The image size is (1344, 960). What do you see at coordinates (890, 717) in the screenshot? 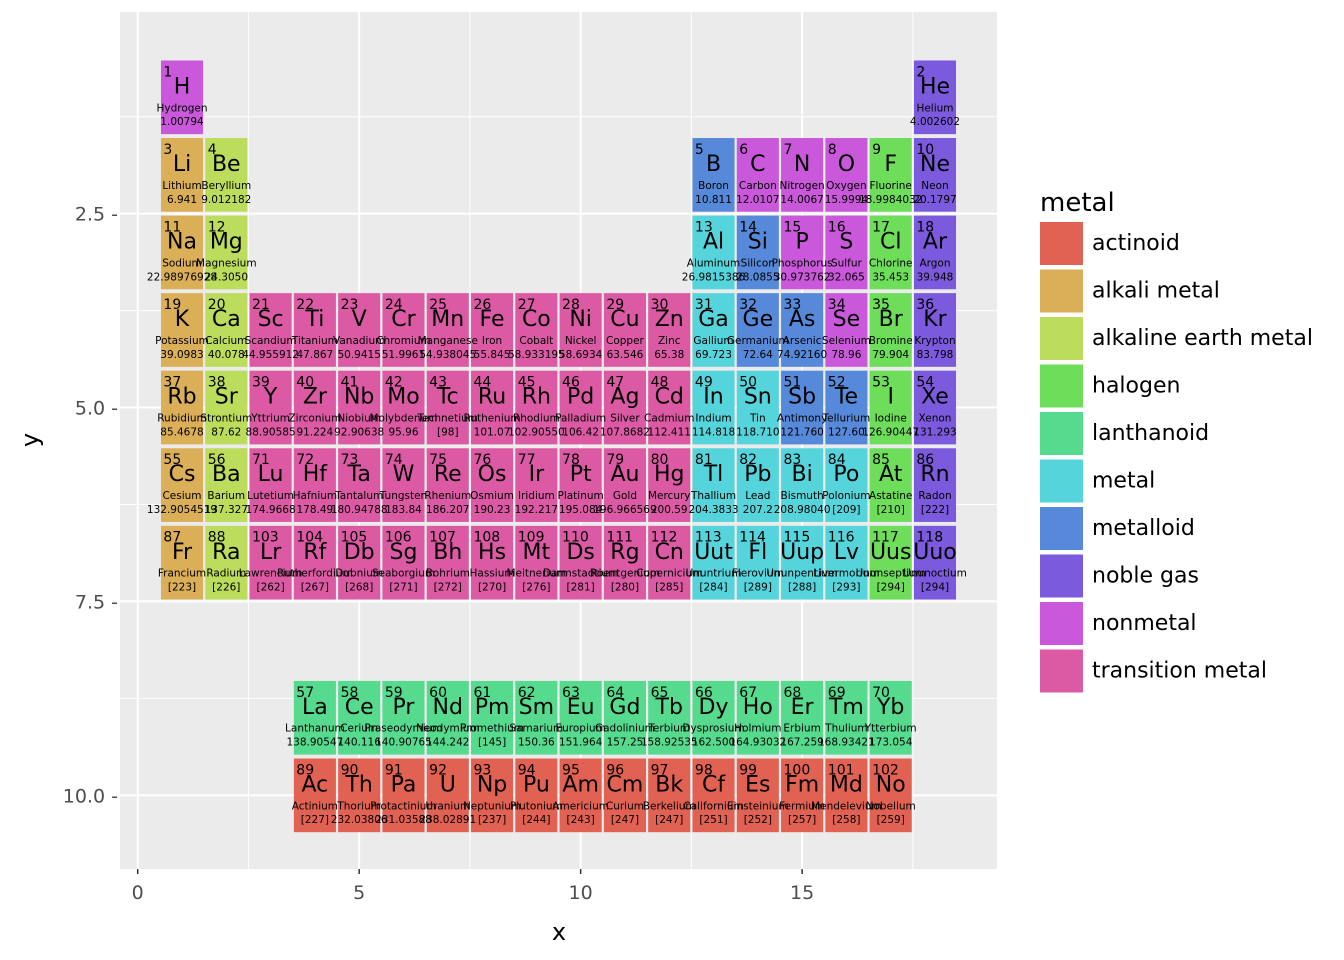
I see `element-tile-yb` at bounding box center [890, 717].